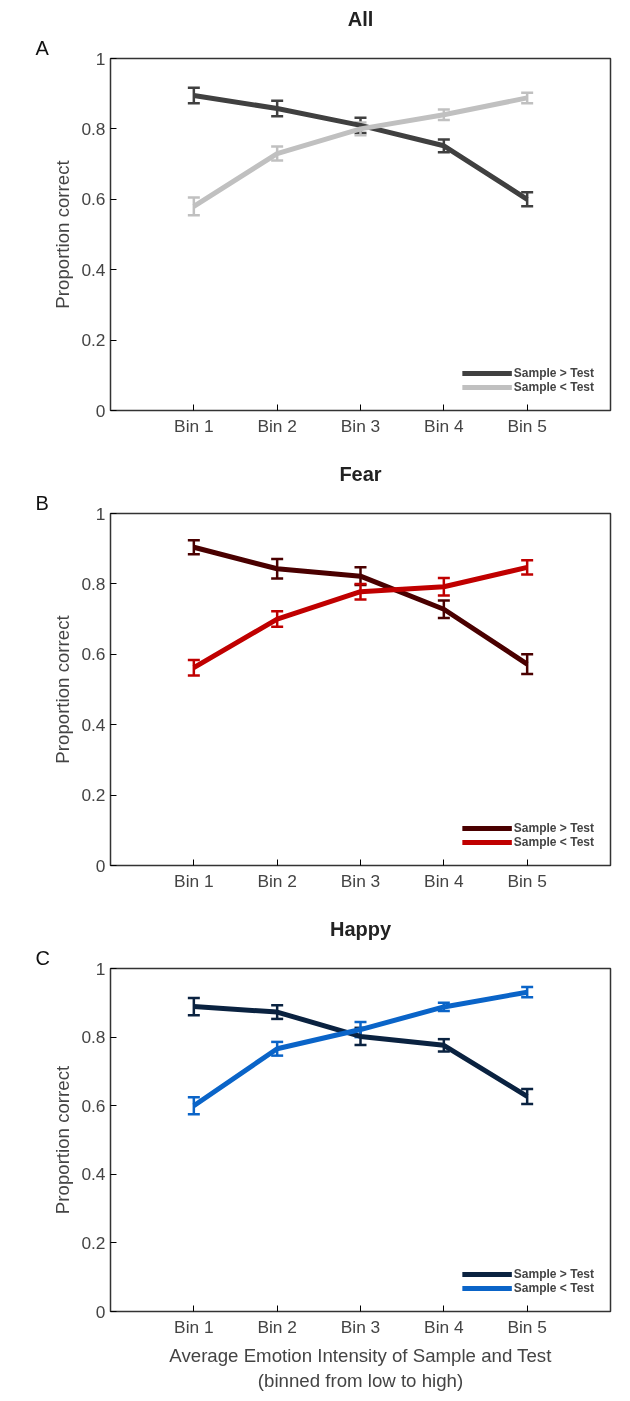  I want to click on text: B, so click(42, 502).